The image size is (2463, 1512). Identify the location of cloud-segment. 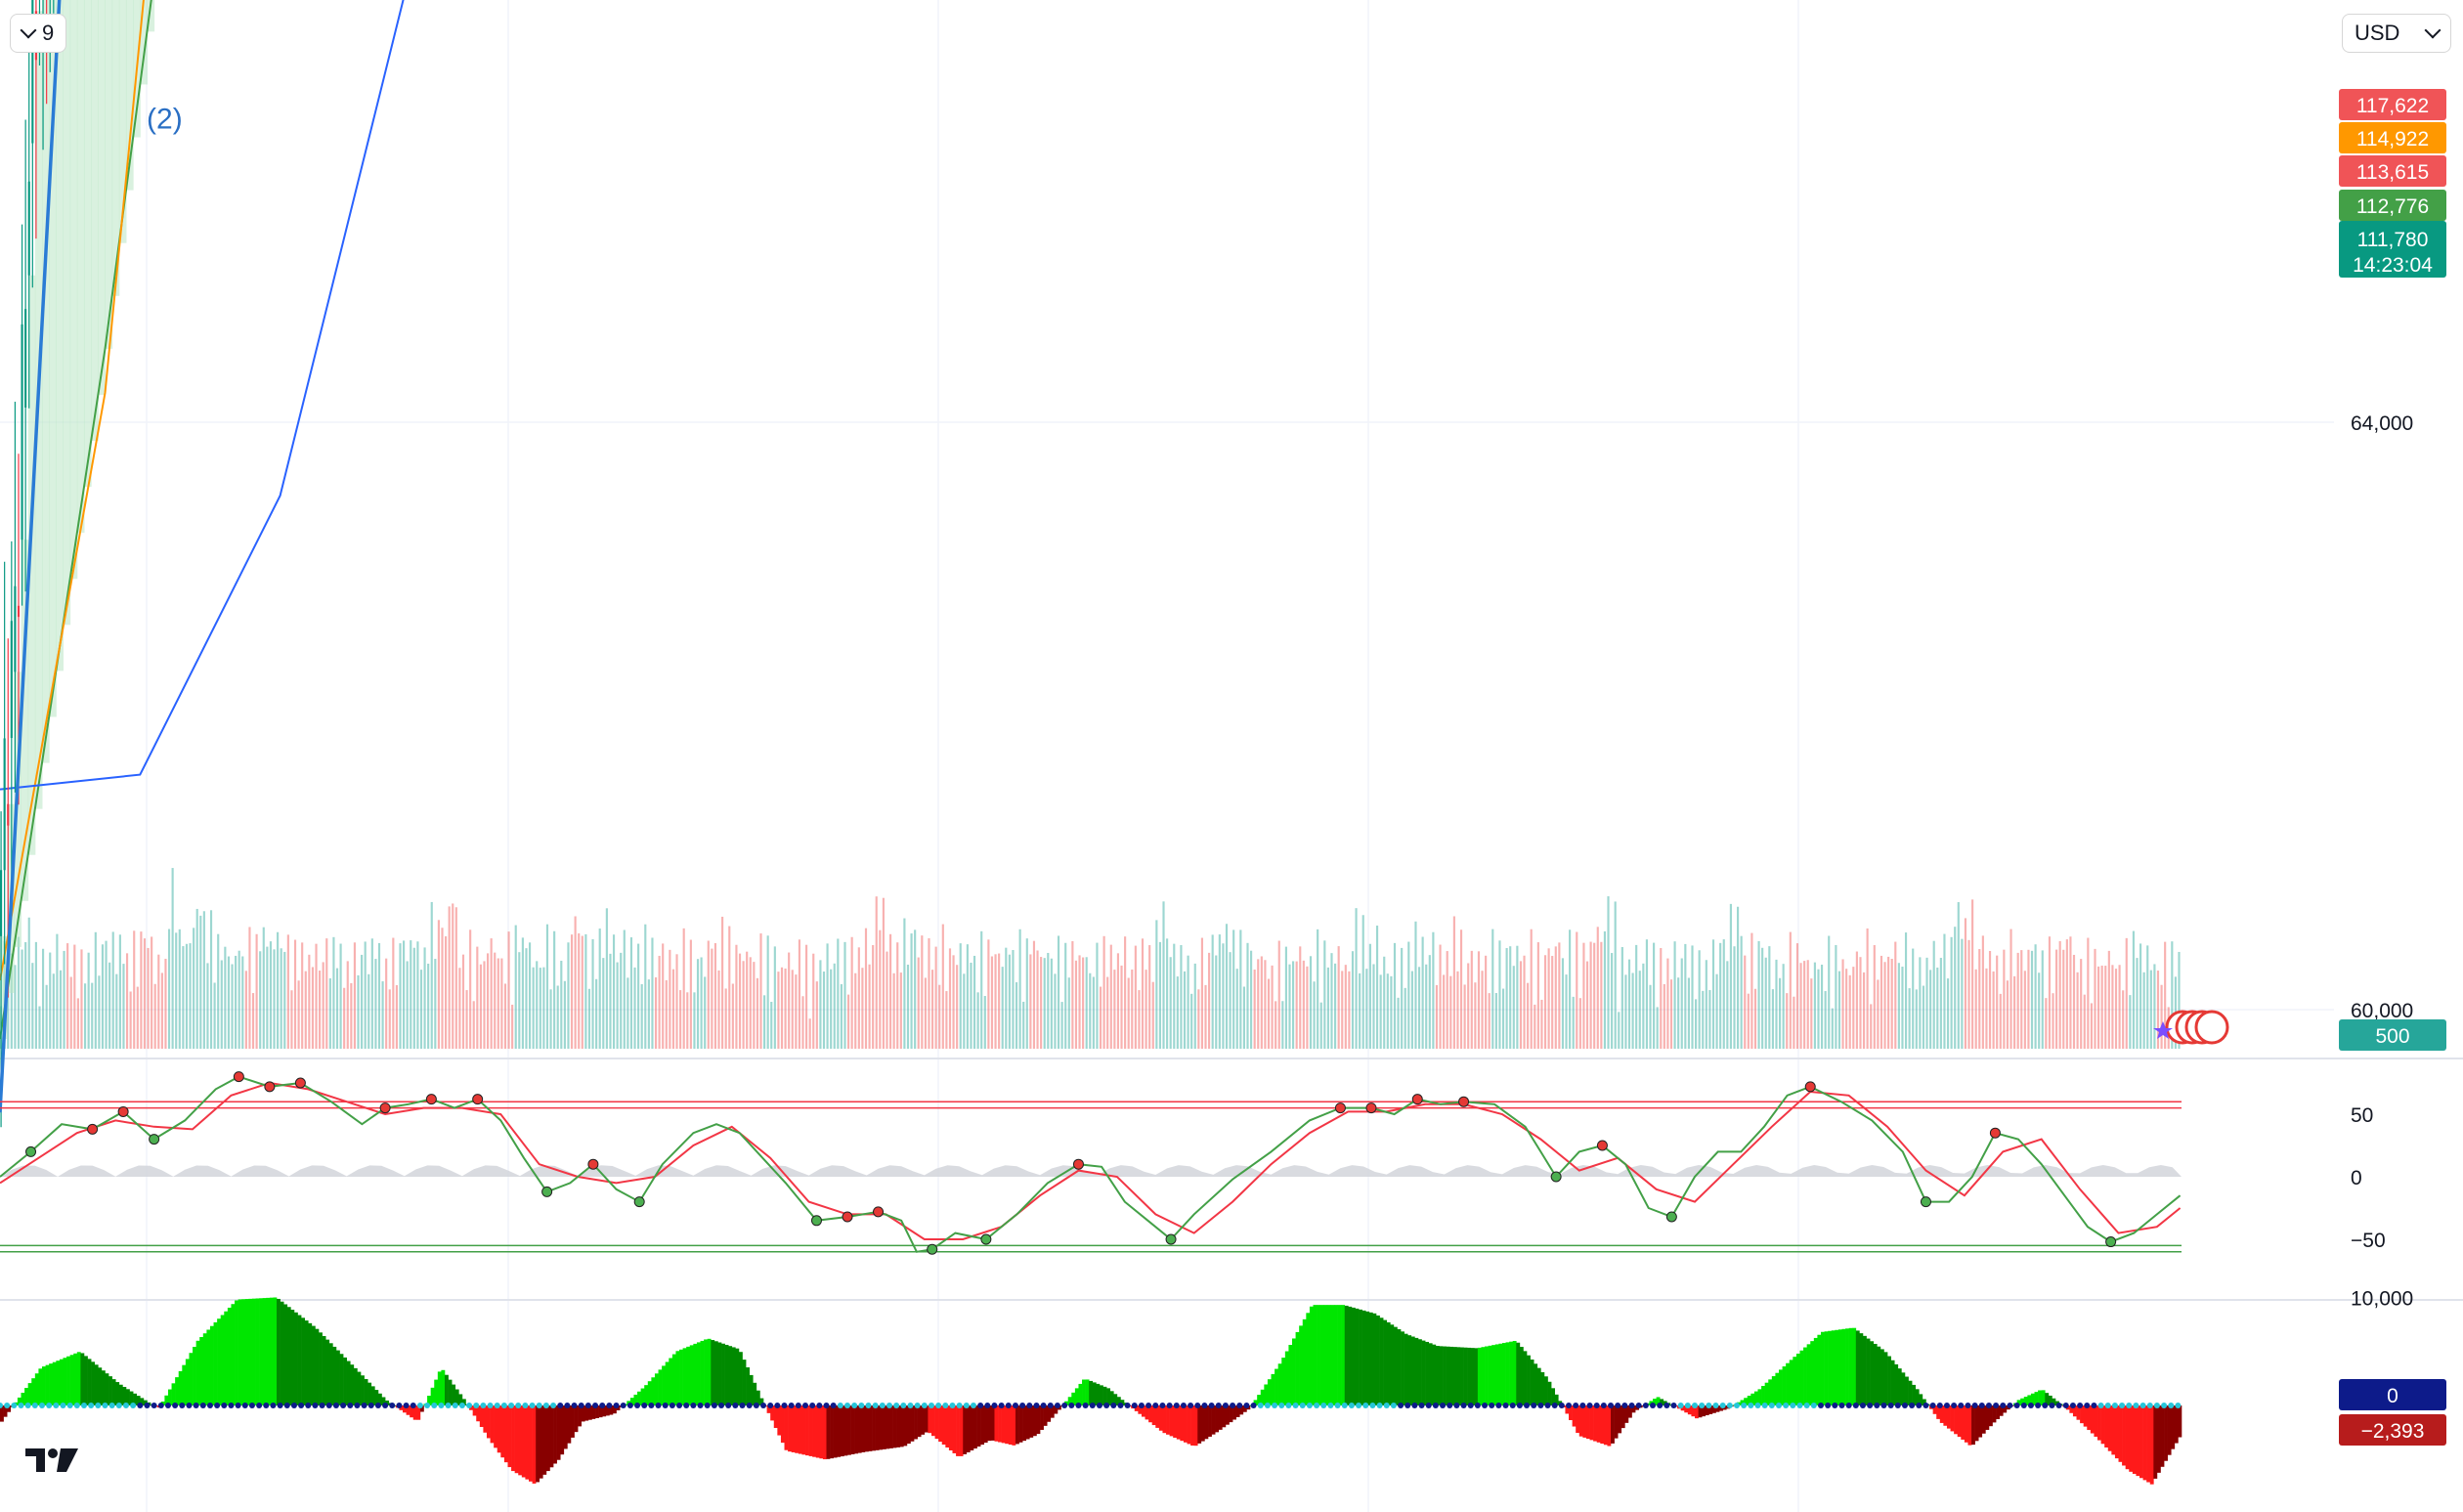
(115, 148).